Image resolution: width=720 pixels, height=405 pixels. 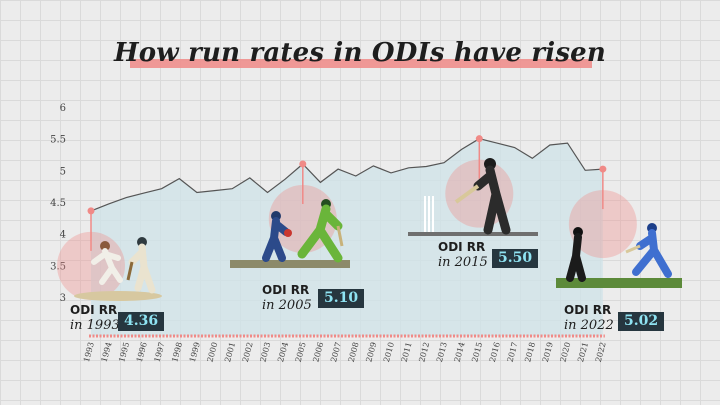 I want to click on callout-year-label: in 2022, so click(x=589, y=325).